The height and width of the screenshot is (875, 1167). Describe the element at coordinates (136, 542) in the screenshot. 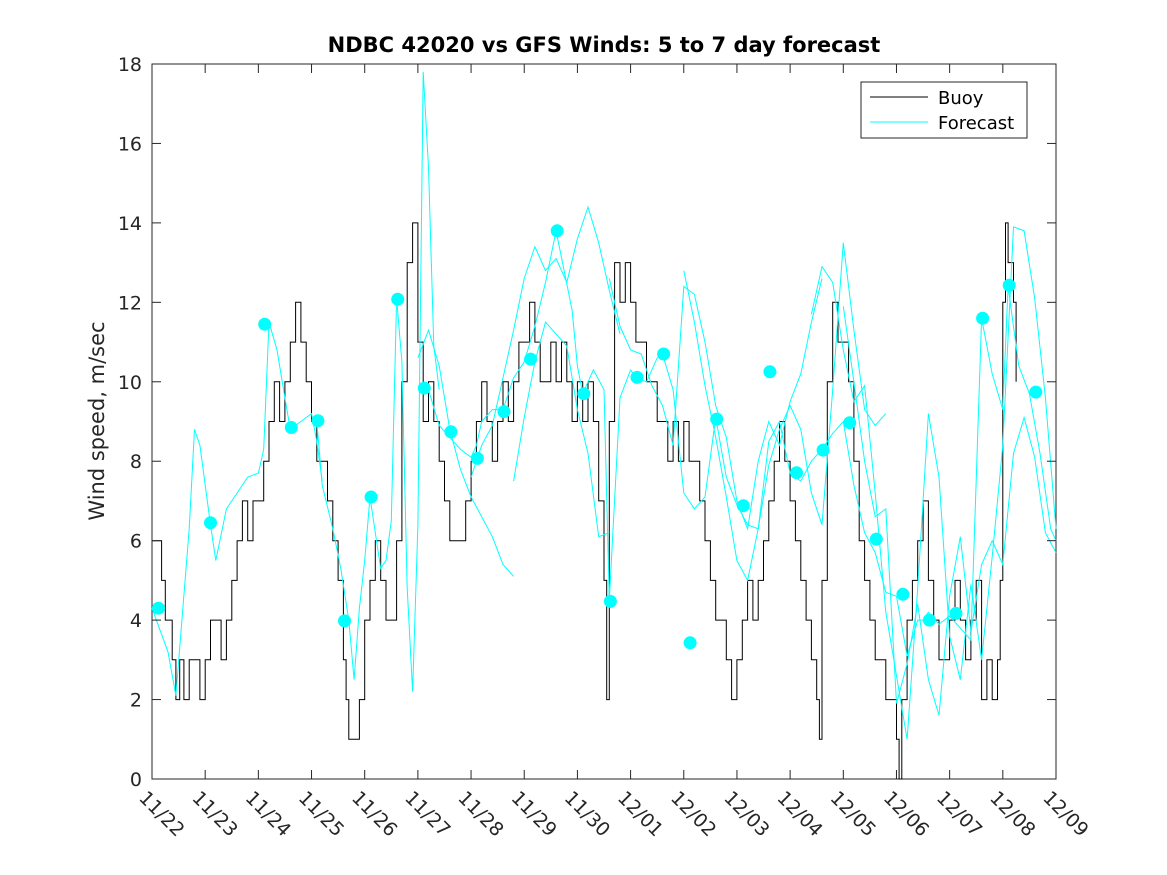

I see `y-tick-label: 6` at that location.